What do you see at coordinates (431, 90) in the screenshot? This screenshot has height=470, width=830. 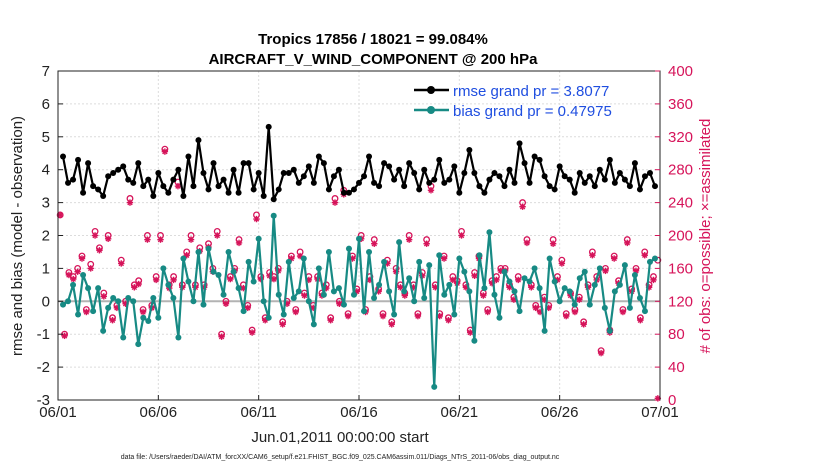 I see `legend-rmse-marker` at bounding box center [431, 90].